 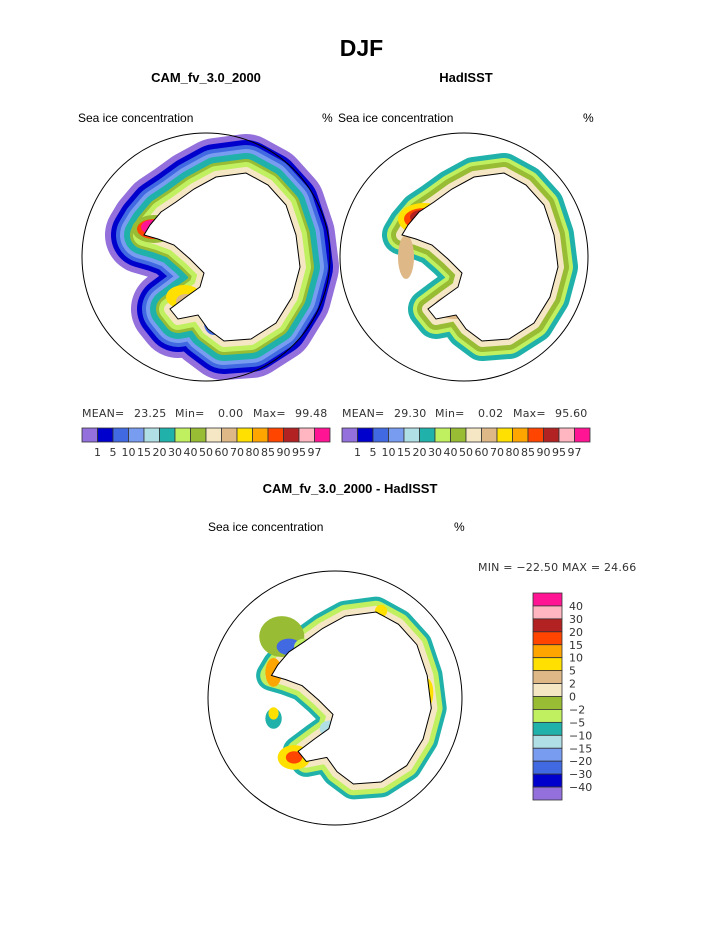 I want to click on model-colorbar-label: 60, so click(x=222, y=452).